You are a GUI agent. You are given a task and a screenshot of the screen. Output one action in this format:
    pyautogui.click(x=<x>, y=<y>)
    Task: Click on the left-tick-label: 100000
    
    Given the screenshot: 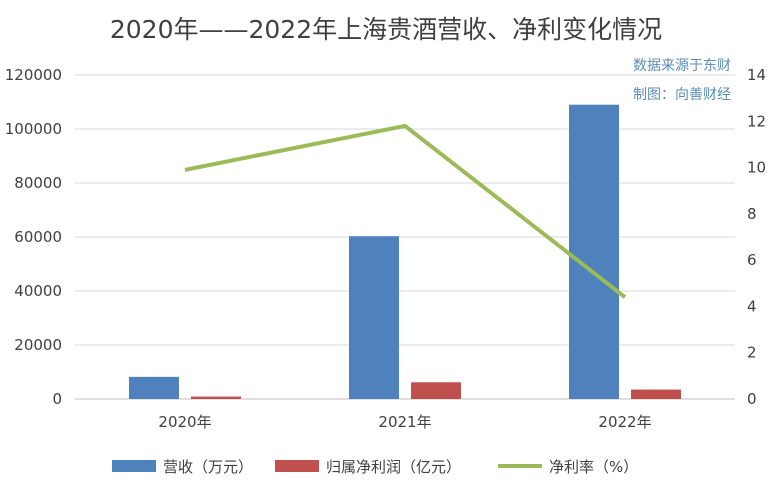 What is the action you would take?
    pyautogui.click(x=33, y=129)
    